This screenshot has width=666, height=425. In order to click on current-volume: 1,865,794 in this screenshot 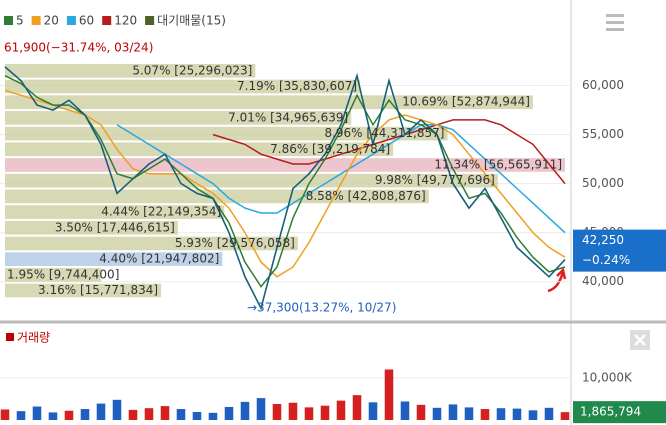, I will do `click(610, 412)`.